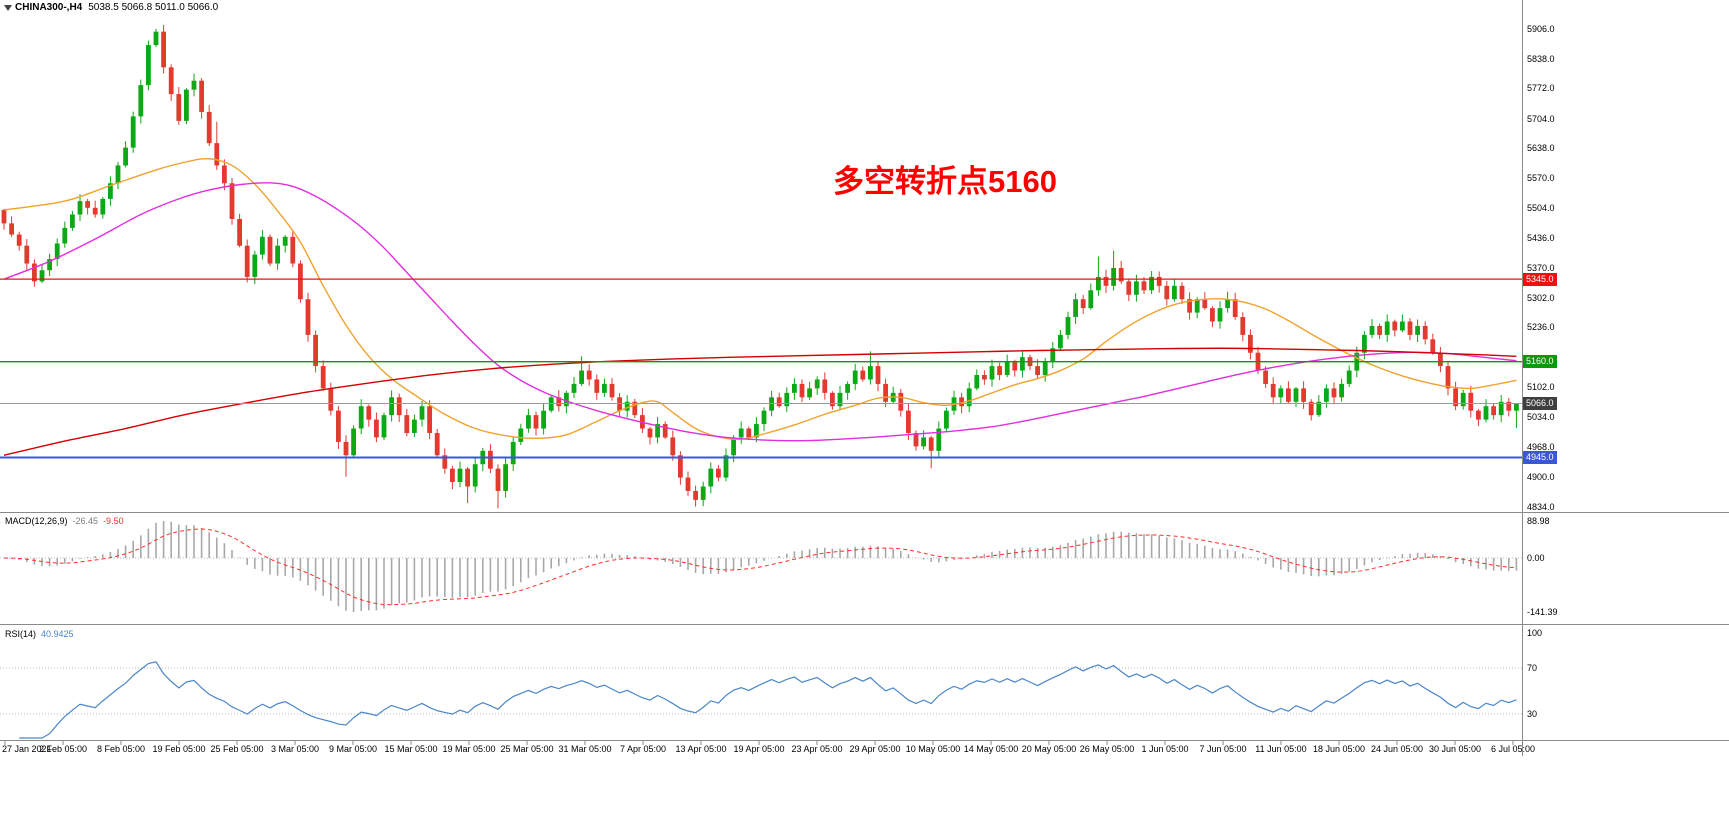 The height and width of the screenshot is (838, 1729). I want to click on time-axis-label: 18 Jun 05:00, so click(1339, 749).